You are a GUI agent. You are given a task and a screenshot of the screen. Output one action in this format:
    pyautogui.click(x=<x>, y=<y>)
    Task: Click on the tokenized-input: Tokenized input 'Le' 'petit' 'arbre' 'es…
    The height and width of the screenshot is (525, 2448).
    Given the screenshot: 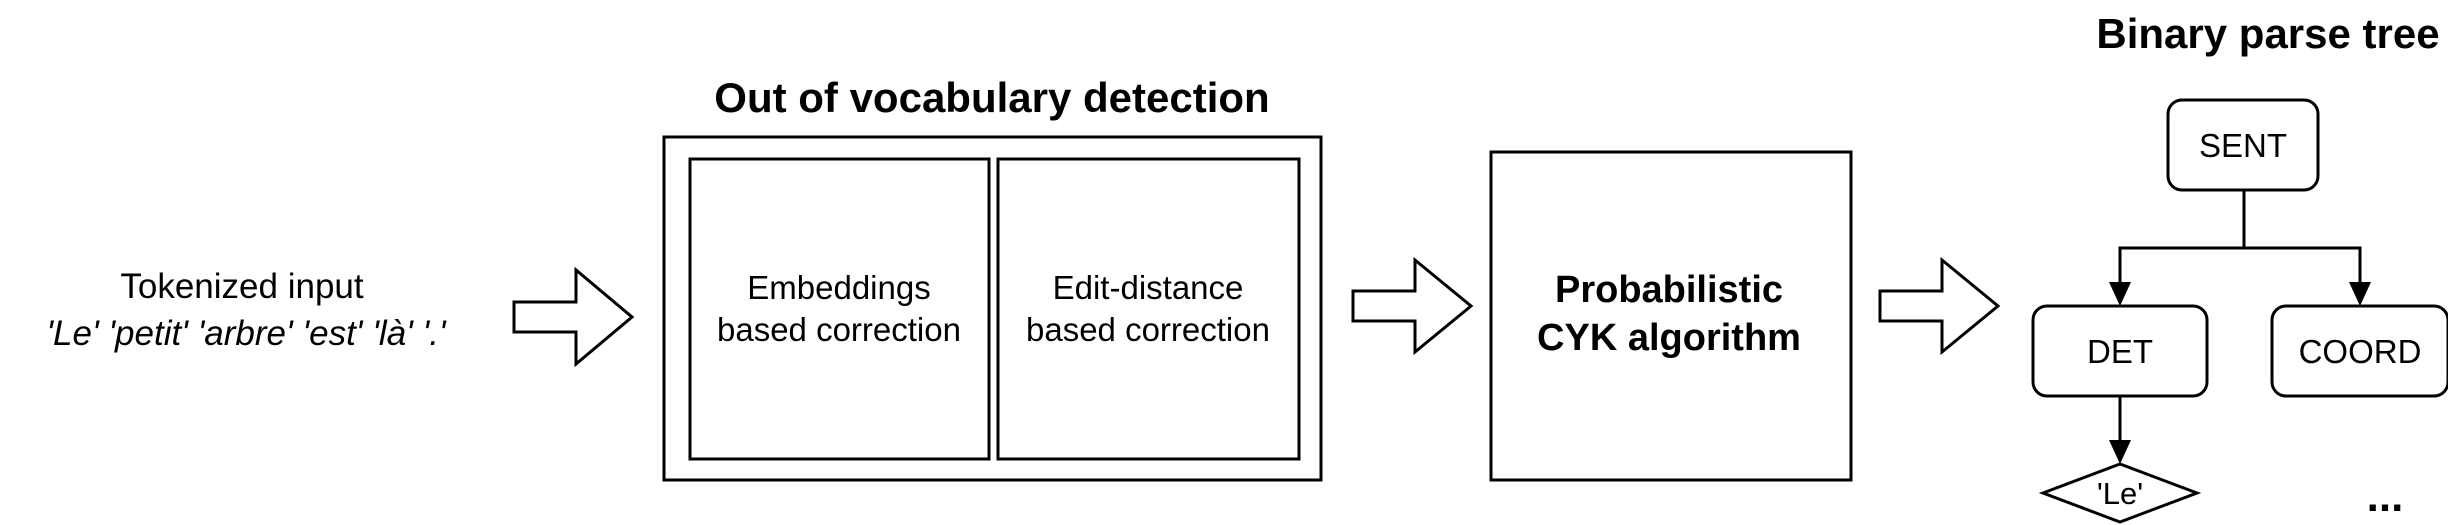 What is the action you would take?
    pyautogui.click(x=246, y=310)
    